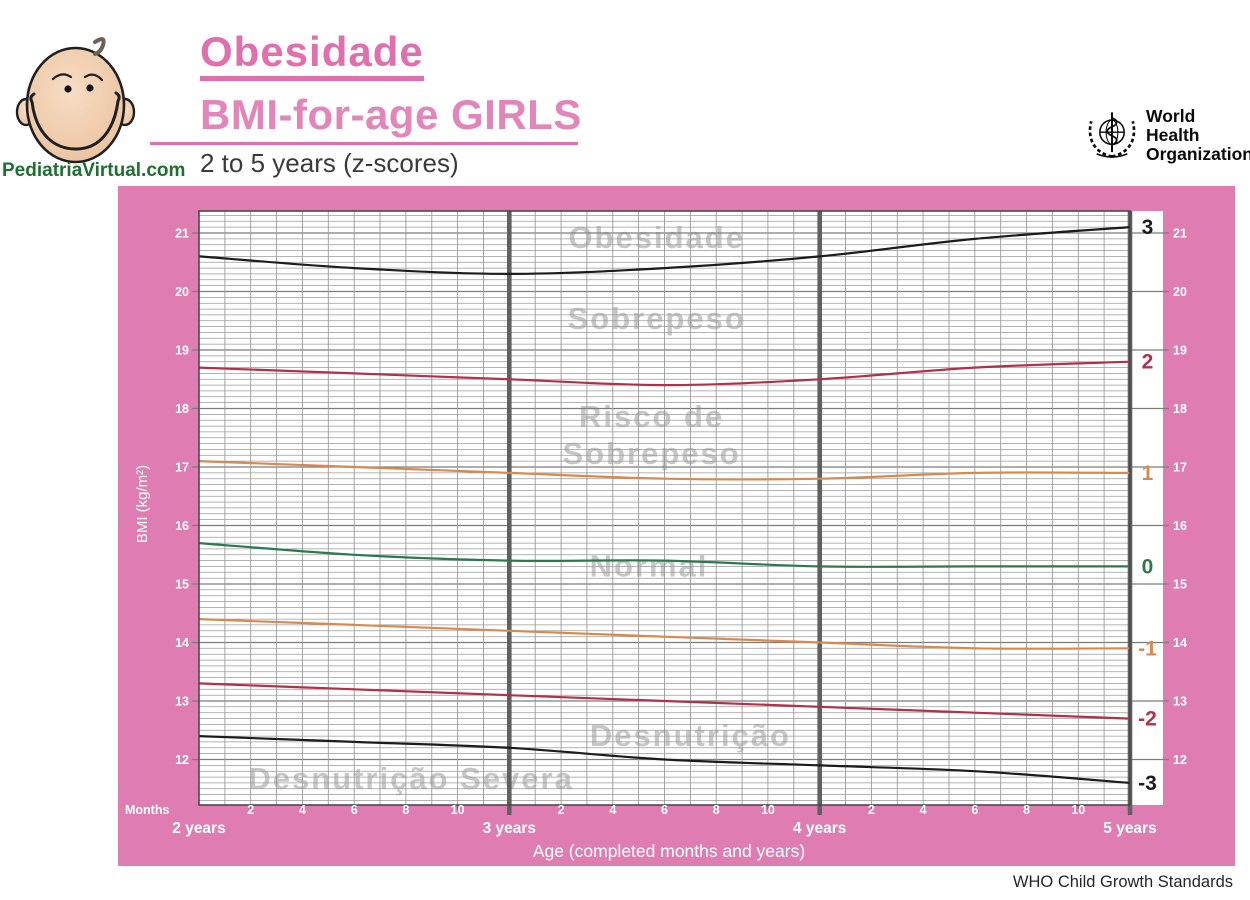  What do you see at coordinates (1148, 227) in the screenshot?
I see `zscore-label: 3` at bounding box center [1148, 227].